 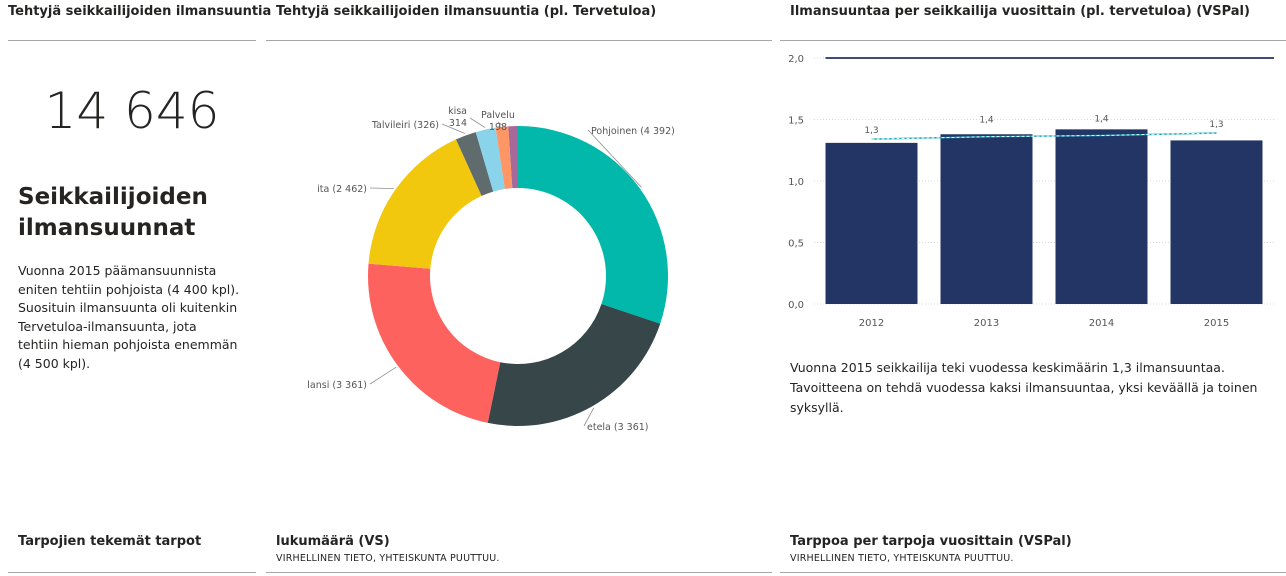 I want to click on kpi-section-title: Tehtyjä seikkailijoiden ilmansuuntia, so click(x=140, y=11).